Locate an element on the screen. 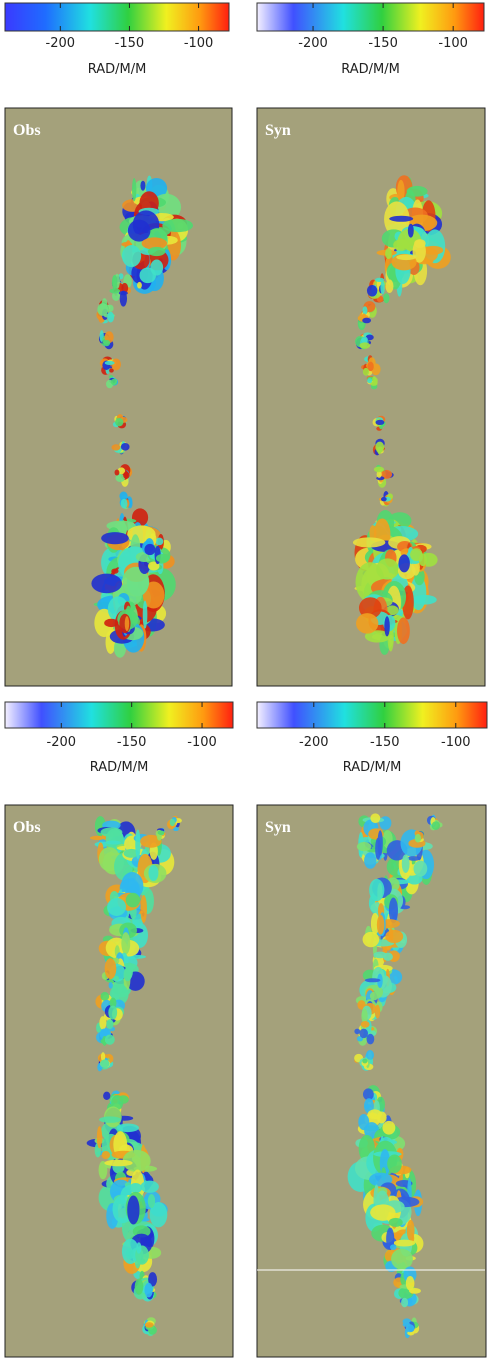  colorbar: -200 -150 -100 RAD/M/M is located at coordinates (370, 39).